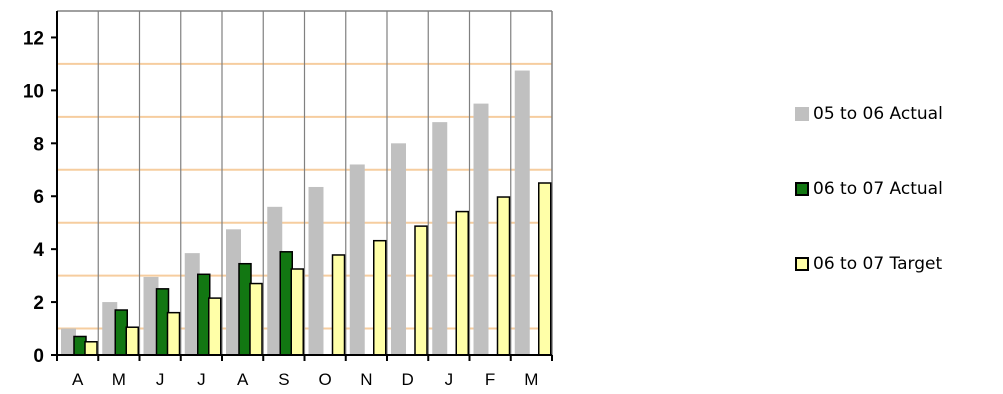 The image size is (1003, 394). I want to click on x-tick-label: F, so click(490, 379).